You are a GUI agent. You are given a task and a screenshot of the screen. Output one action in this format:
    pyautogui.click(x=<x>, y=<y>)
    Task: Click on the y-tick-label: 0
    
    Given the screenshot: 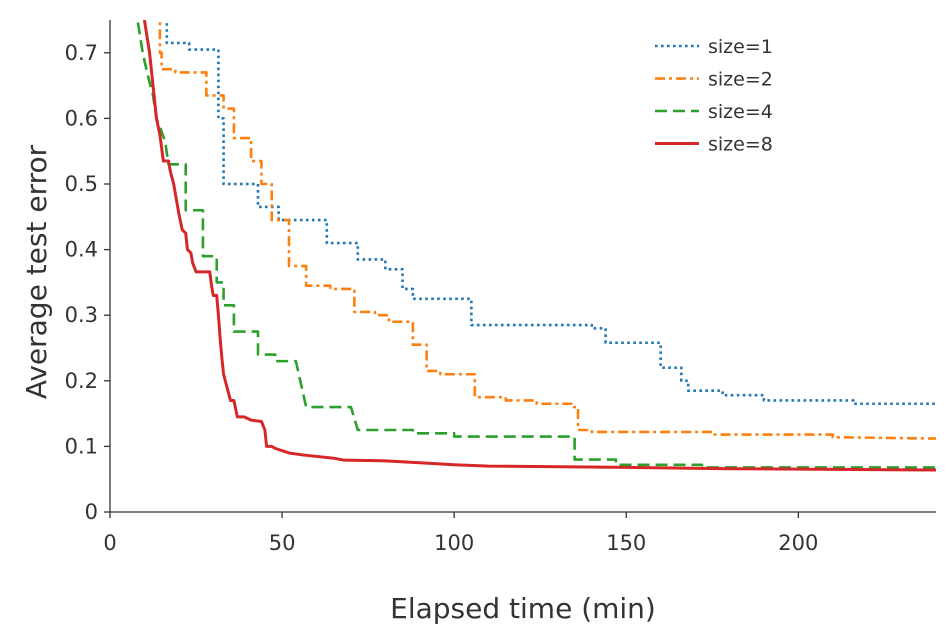 What is the action you would take?
    pyautogui.click(x=91, y=512)
    